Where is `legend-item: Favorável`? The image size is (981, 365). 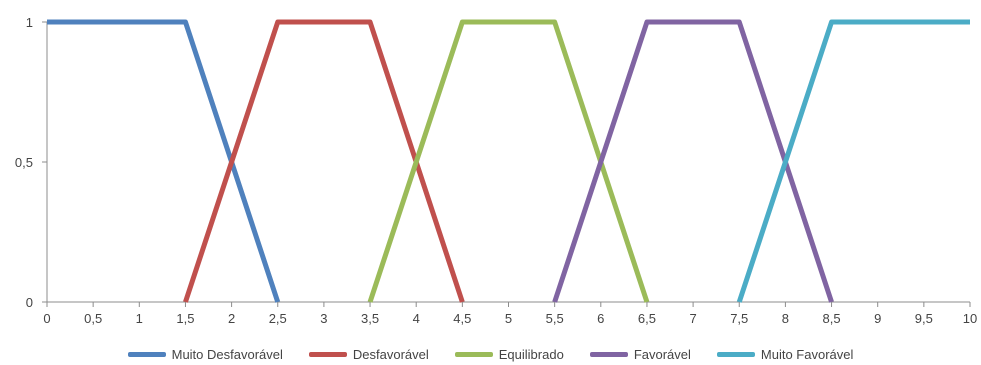 legend-item: Favorável is located at coordinates (640, 354).